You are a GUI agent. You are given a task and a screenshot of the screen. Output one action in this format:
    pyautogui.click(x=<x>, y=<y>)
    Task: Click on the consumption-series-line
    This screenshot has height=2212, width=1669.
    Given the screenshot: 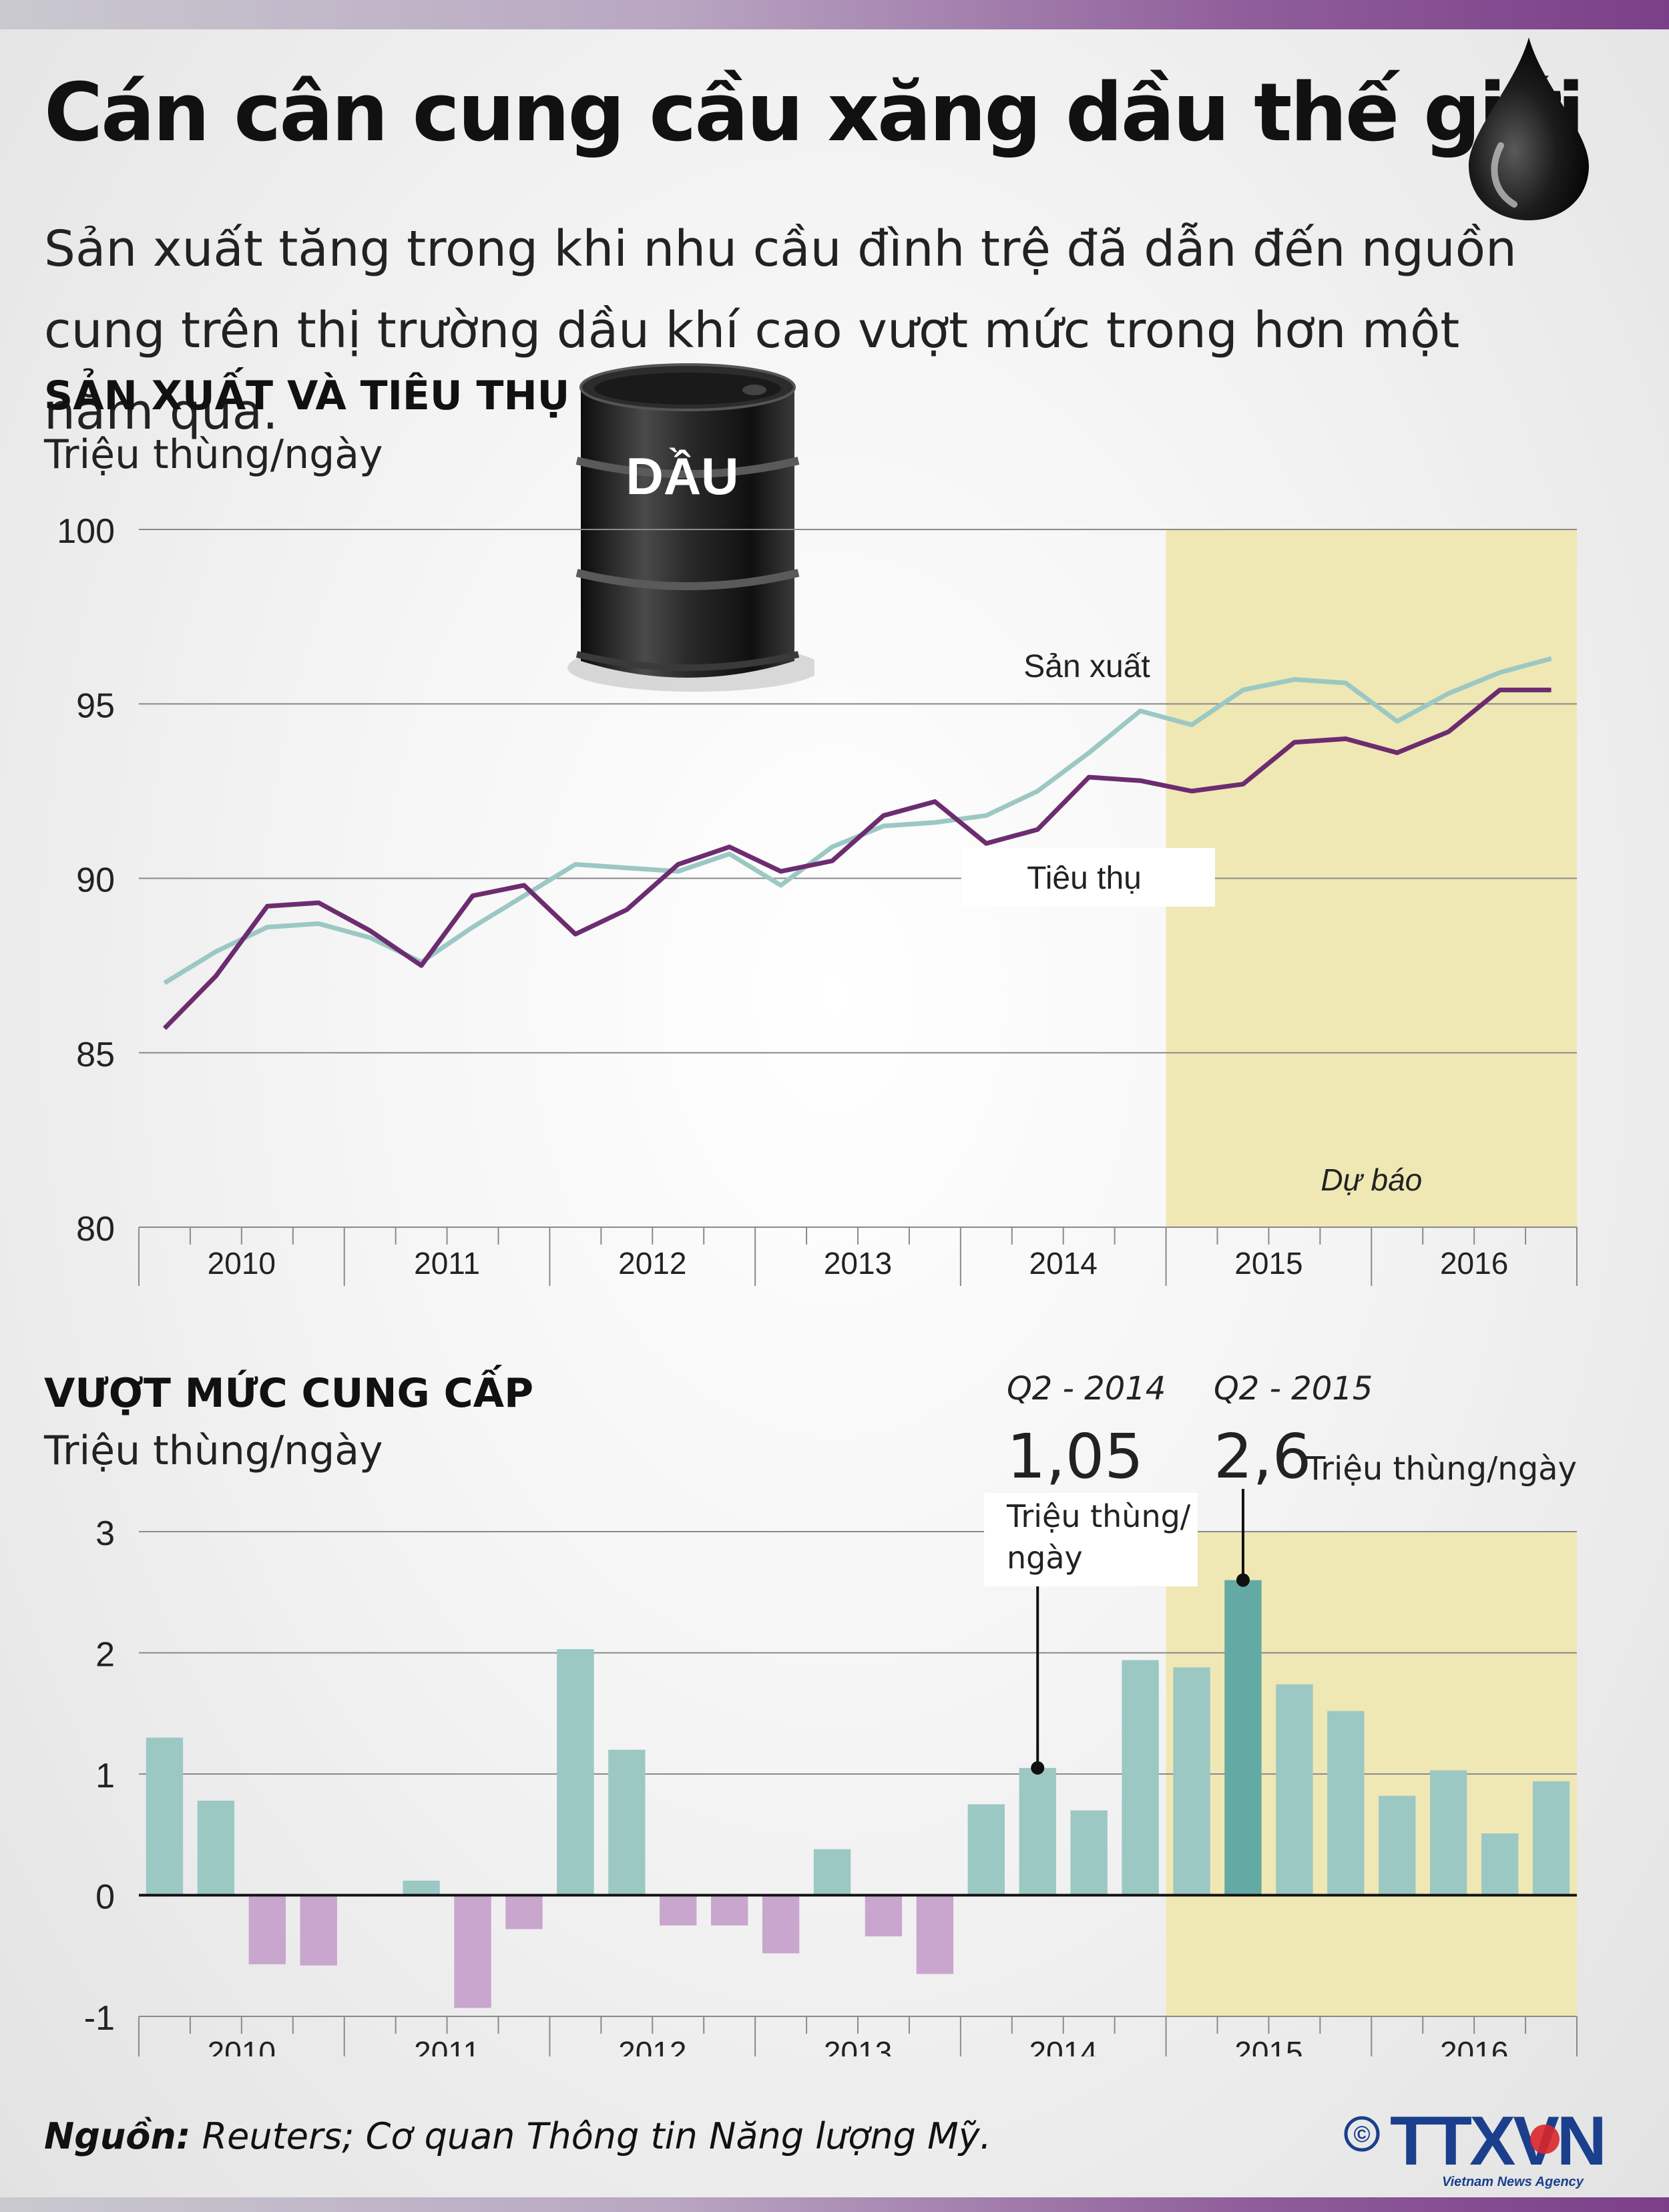 What is the action you would take?
    pyautogui.click(x=857, y=858)
    